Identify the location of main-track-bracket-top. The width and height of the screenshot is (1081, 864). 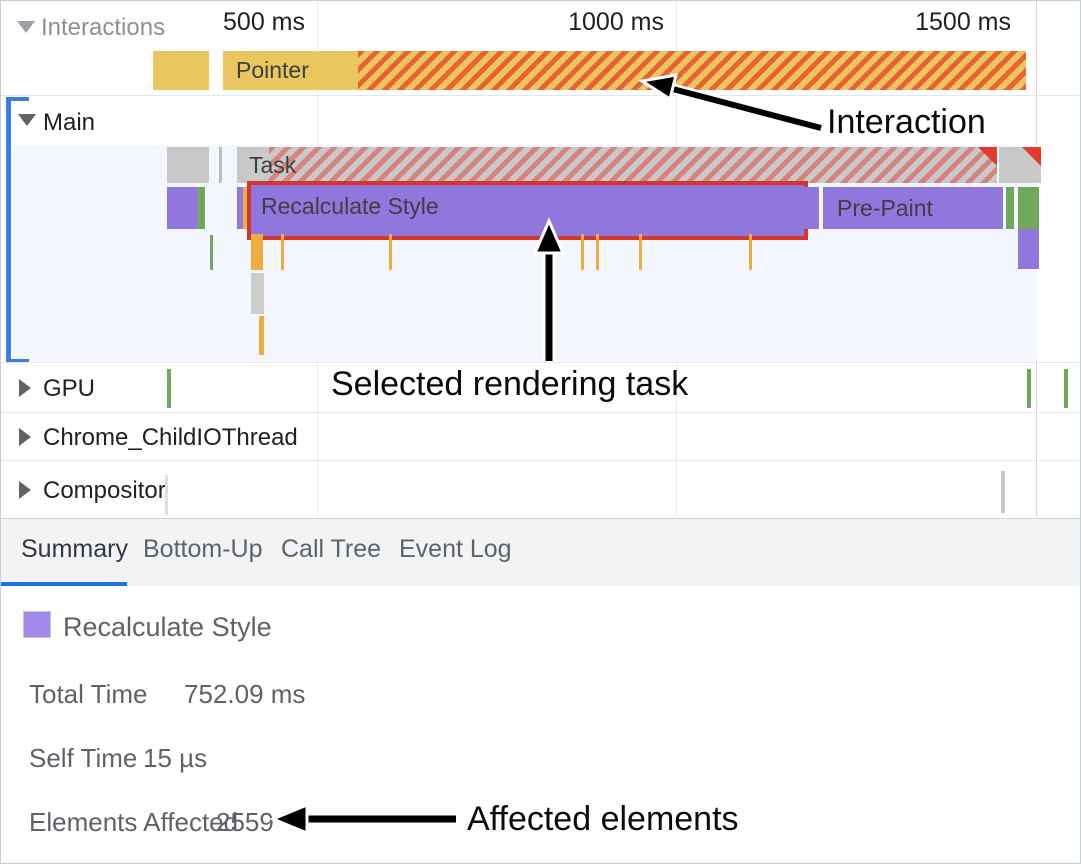
(17, 99).